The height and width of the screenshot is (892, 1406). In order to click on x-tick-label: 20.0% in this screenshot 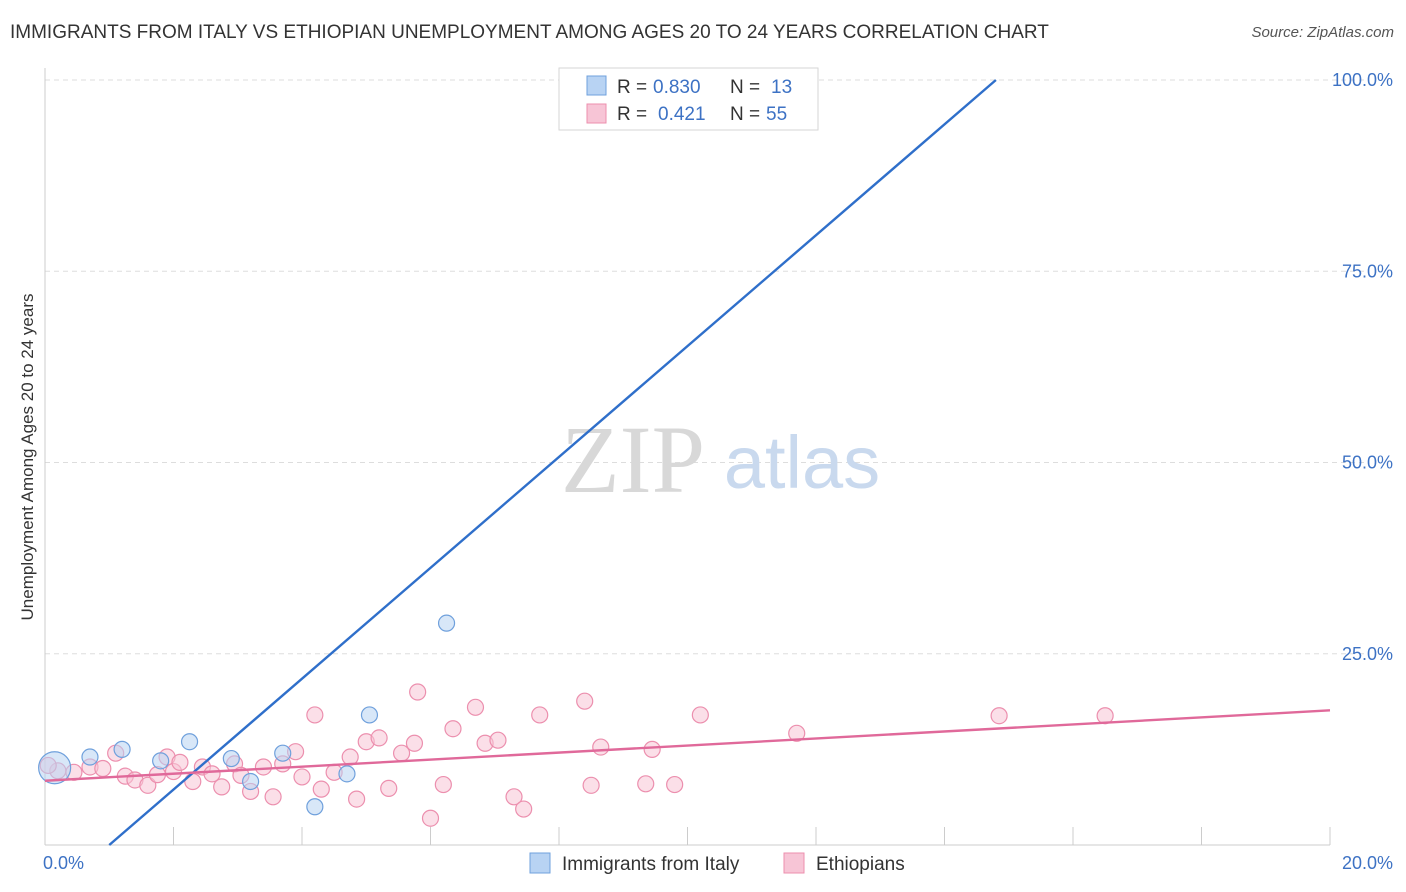, I will do `click(1367, 863)`.